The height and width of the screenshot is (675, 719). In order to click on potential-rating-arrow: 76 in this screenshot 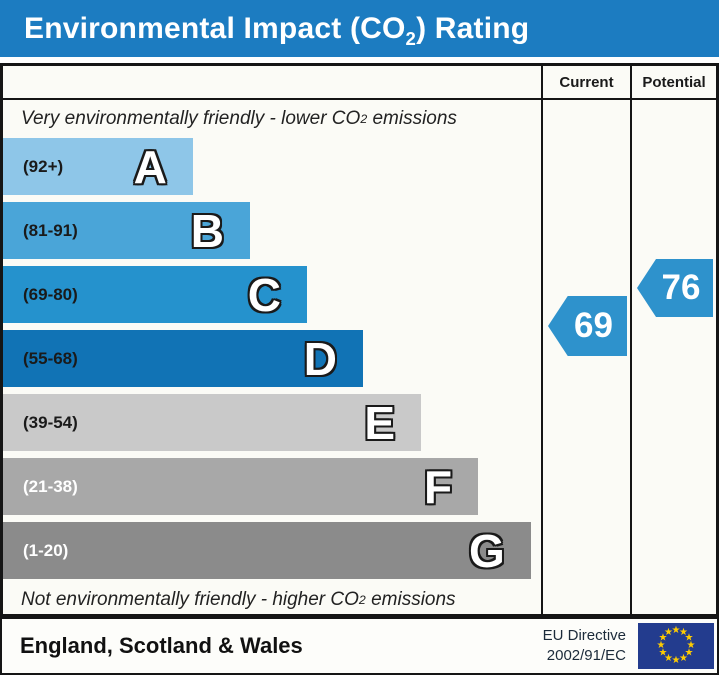, I will do `click(675, 288)`.